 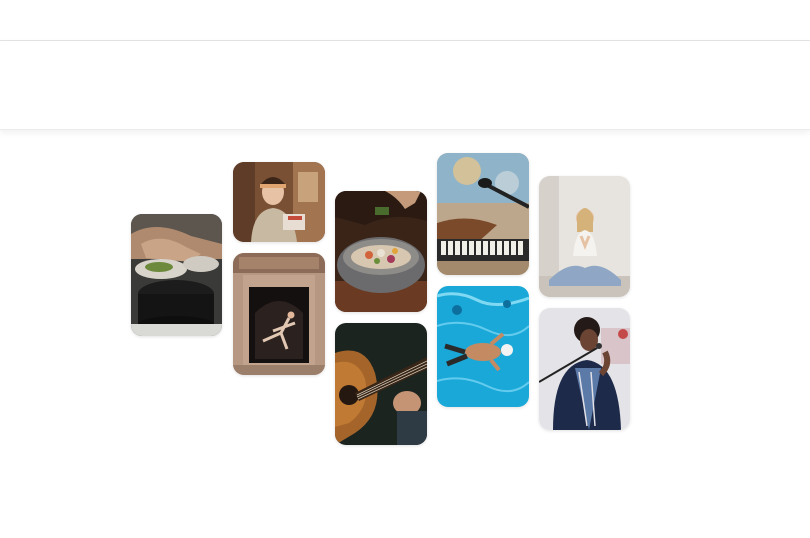 I want to click on swimmer-pool-photo, so click(x=483, y=346).